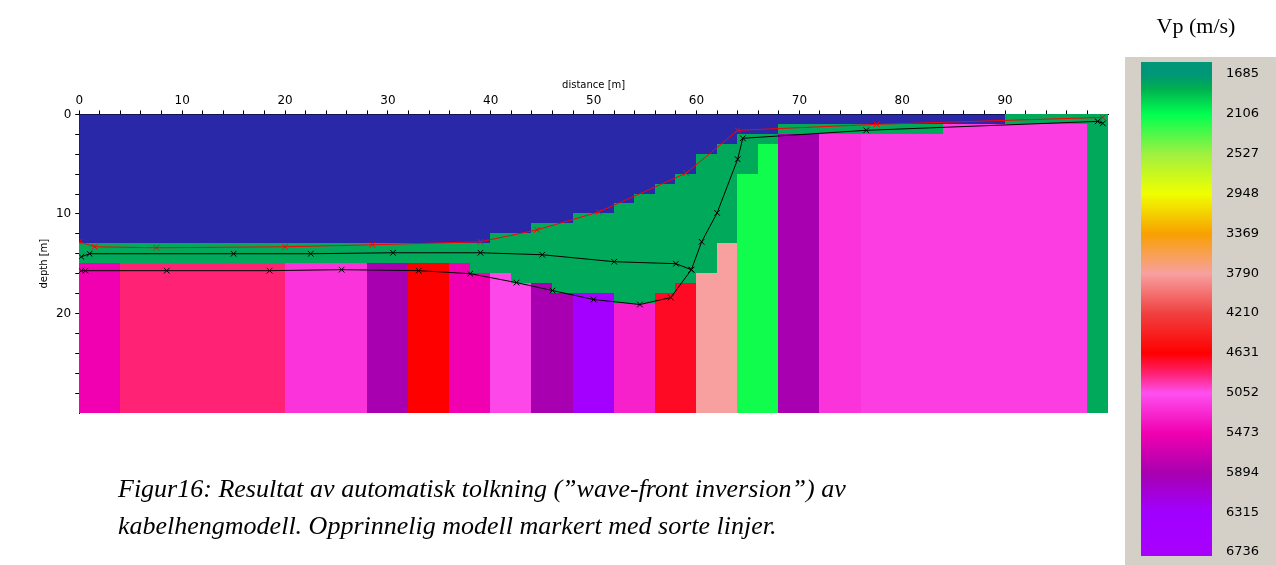 The height and width of the screenshot is (565, 1276). Describe the element at coordinates (1243, 392) in the screenshot. I see `color-bar-label: 5052` at that location.